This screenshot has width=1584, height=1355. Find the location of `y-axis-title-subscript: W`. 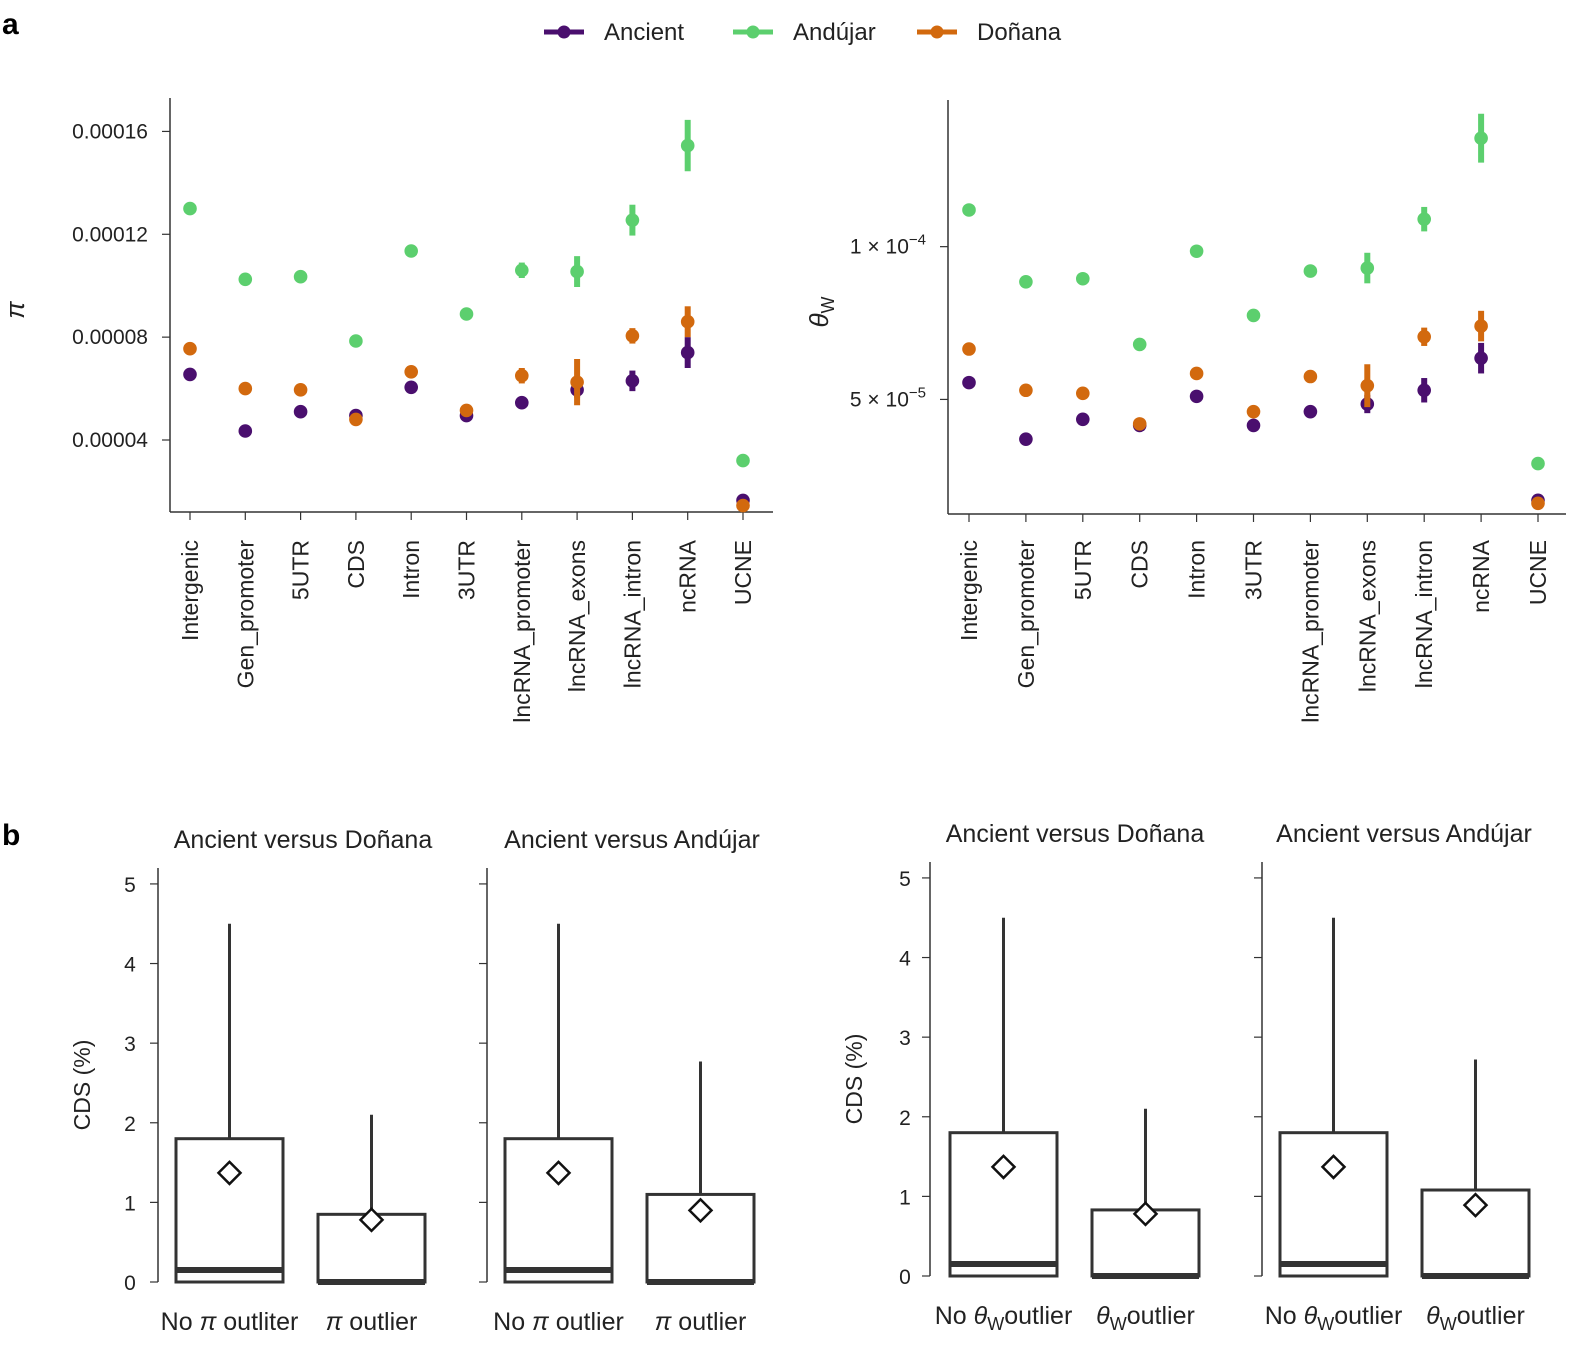

y-axis-title-subscript: W is located at coordinates (828, 304).